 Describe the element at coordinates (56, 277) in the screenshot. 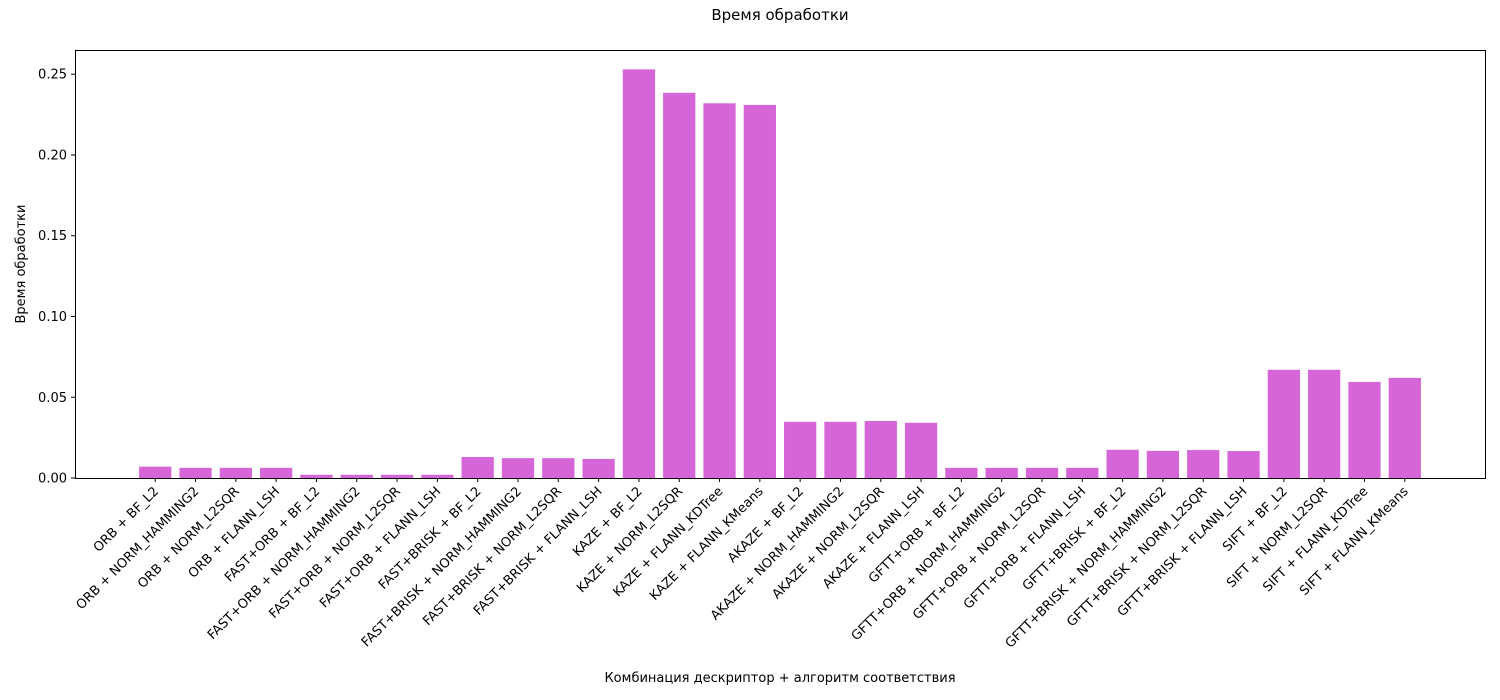

I see `y-axis: 0.00 0.05 0.10 0.15 0.20 0.25` at that location.